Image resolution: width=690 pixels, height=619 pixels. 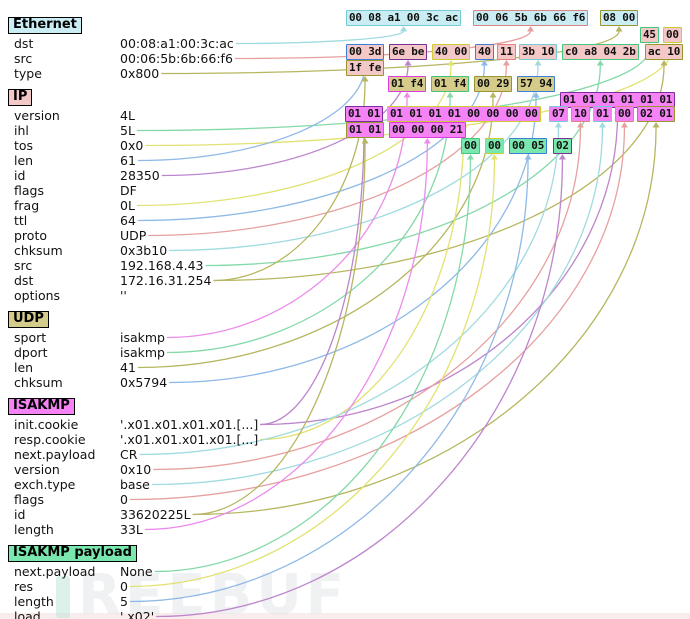 What do you see at coordinates (172, 571) in the screenshot?
I see `field-row-isakmp-payload-next-payload: next.payload None` at bounding box center [172, 571].